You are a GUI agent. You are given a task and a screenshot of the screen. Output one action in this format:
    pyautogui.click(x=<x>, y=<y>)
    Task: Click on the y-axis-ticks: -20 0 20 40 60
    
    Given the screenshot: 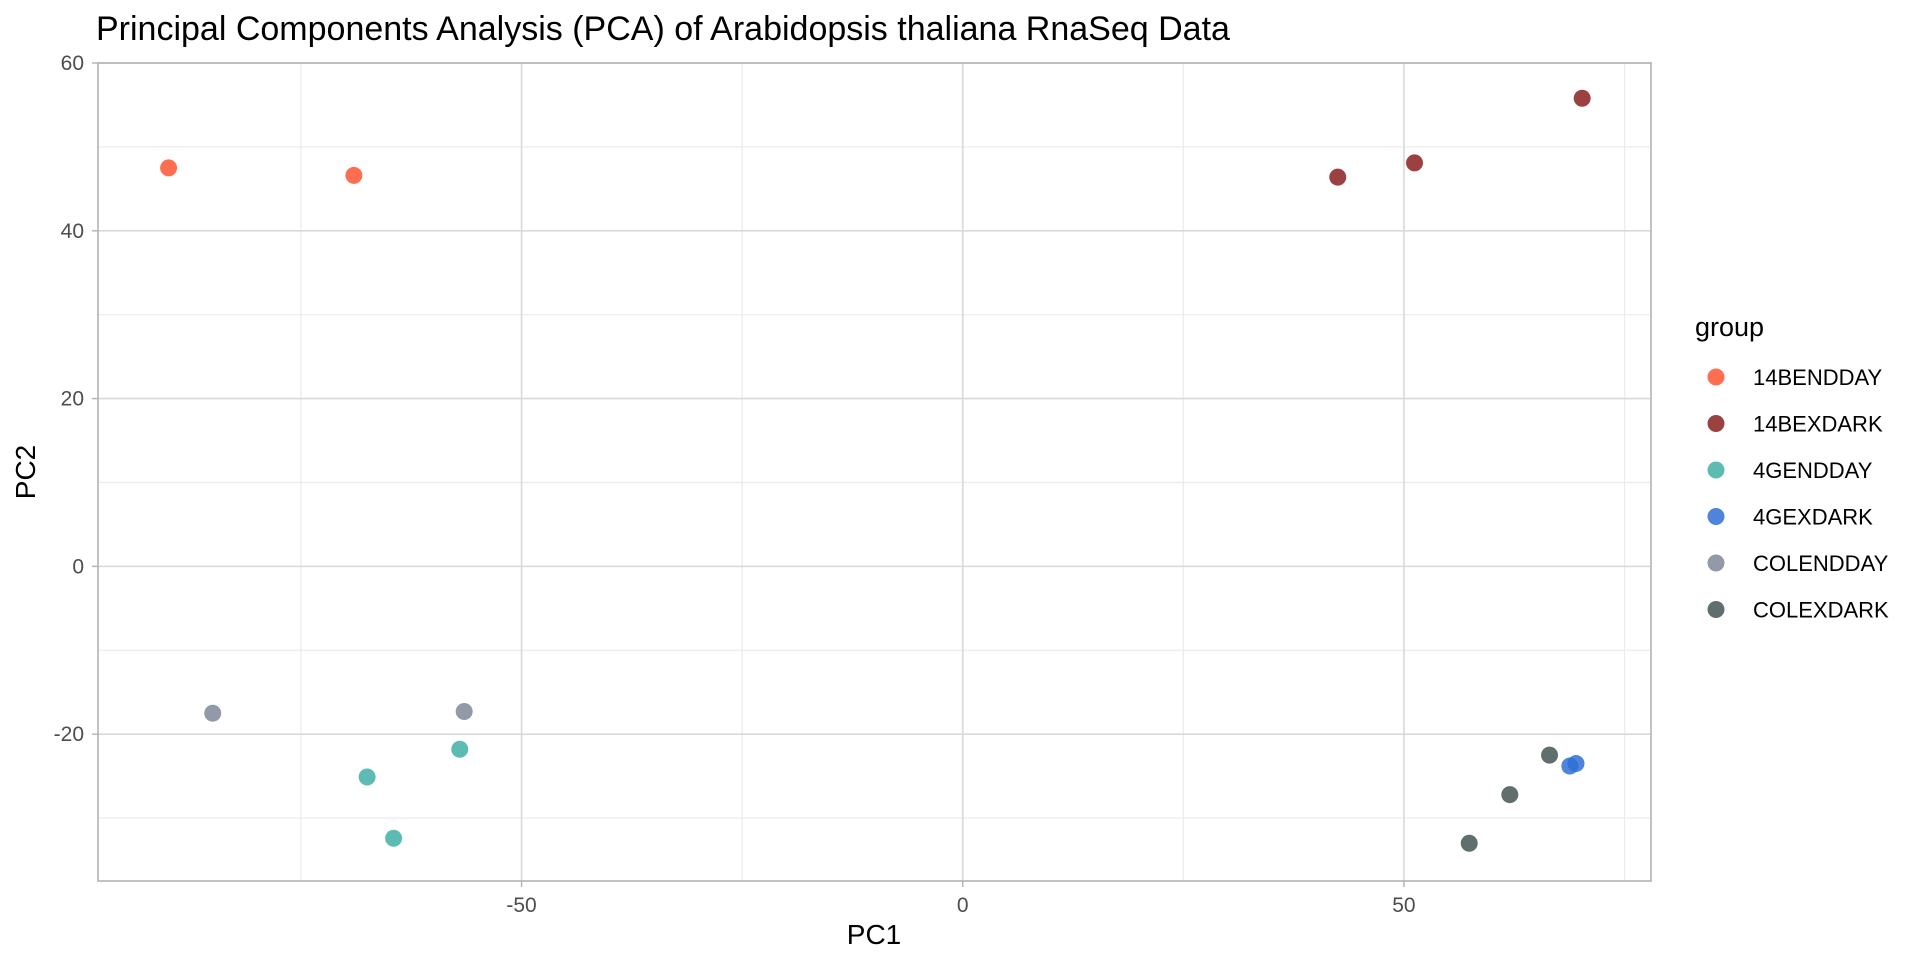 What is the action you would take?
    pyautogui.click(x=76, y=399)
    